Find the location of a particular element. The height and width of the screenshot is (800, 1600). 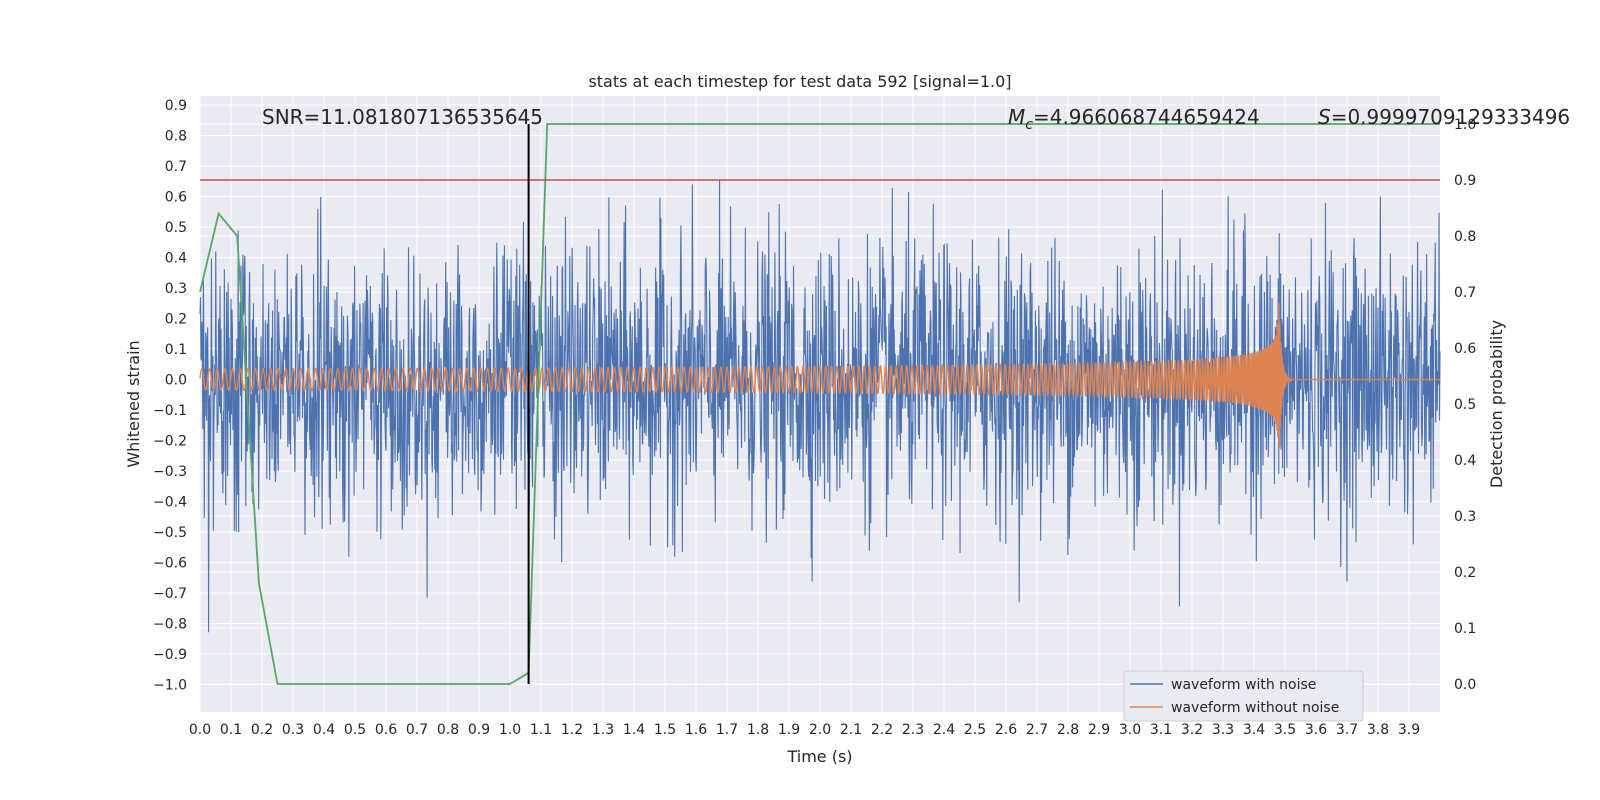

y-tick-label-4: 0.5 is located at coordinates (176, 228).